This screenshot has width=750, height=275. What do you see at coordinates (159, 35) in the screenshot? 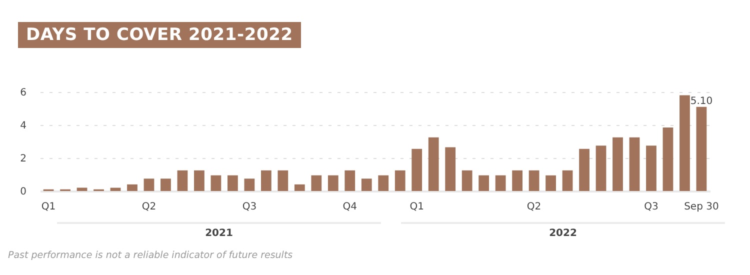
I see `chart-title: DAYS TO COVER 2021-2022` at bounding box center [159, 35].